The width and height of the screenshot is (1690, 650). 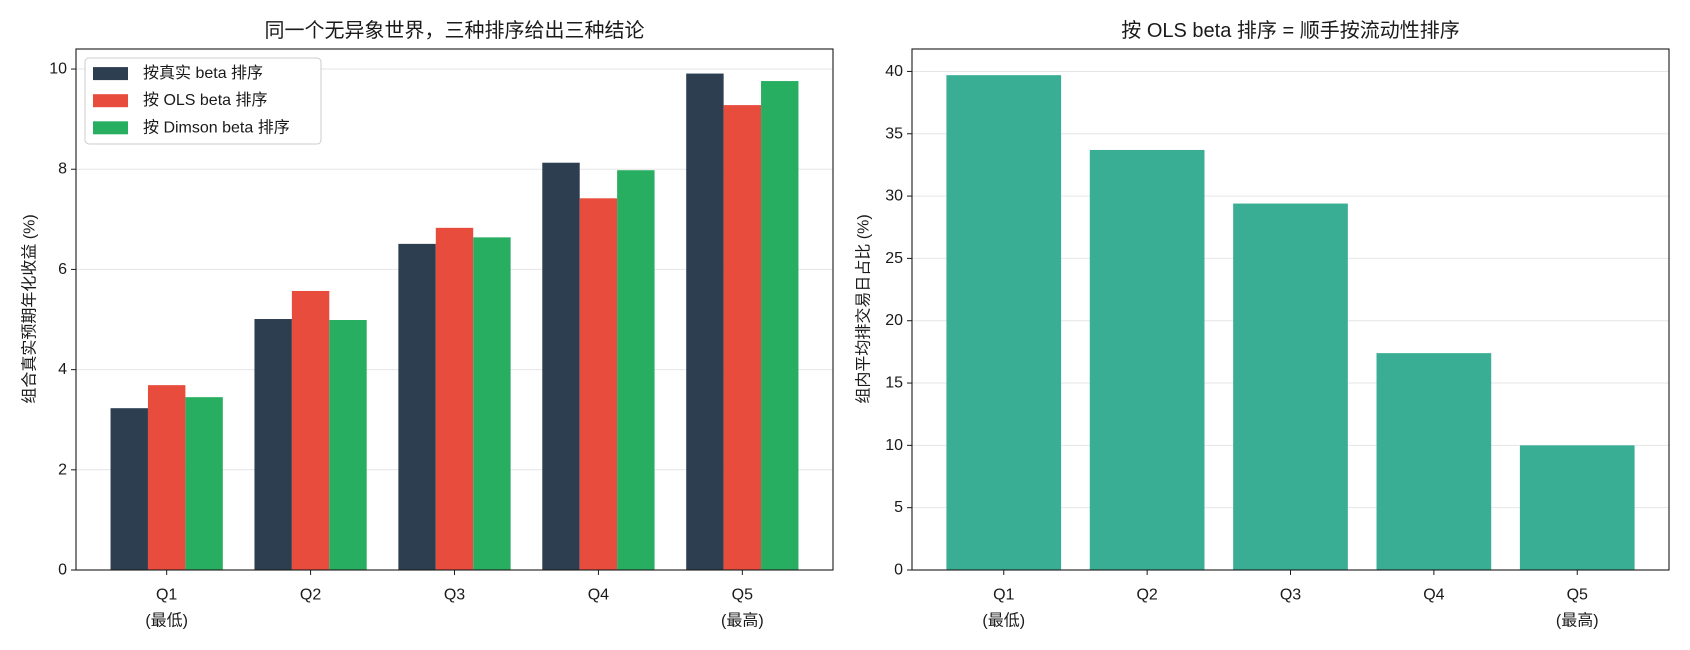 What do you see at coordinates (1004, 323) in the screenshot?
I see `bar-q1` at bounding box center [1004, 323].